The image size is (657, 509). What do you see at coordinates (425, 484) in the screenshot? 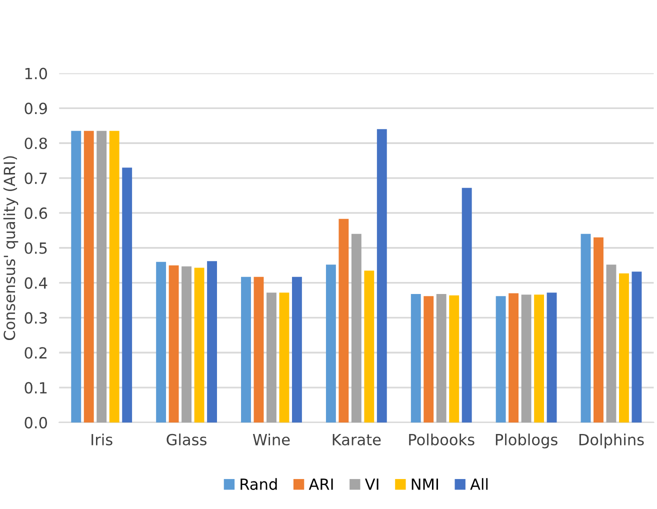
I see `legend-label: NMI` at bounding box center [425, 484].